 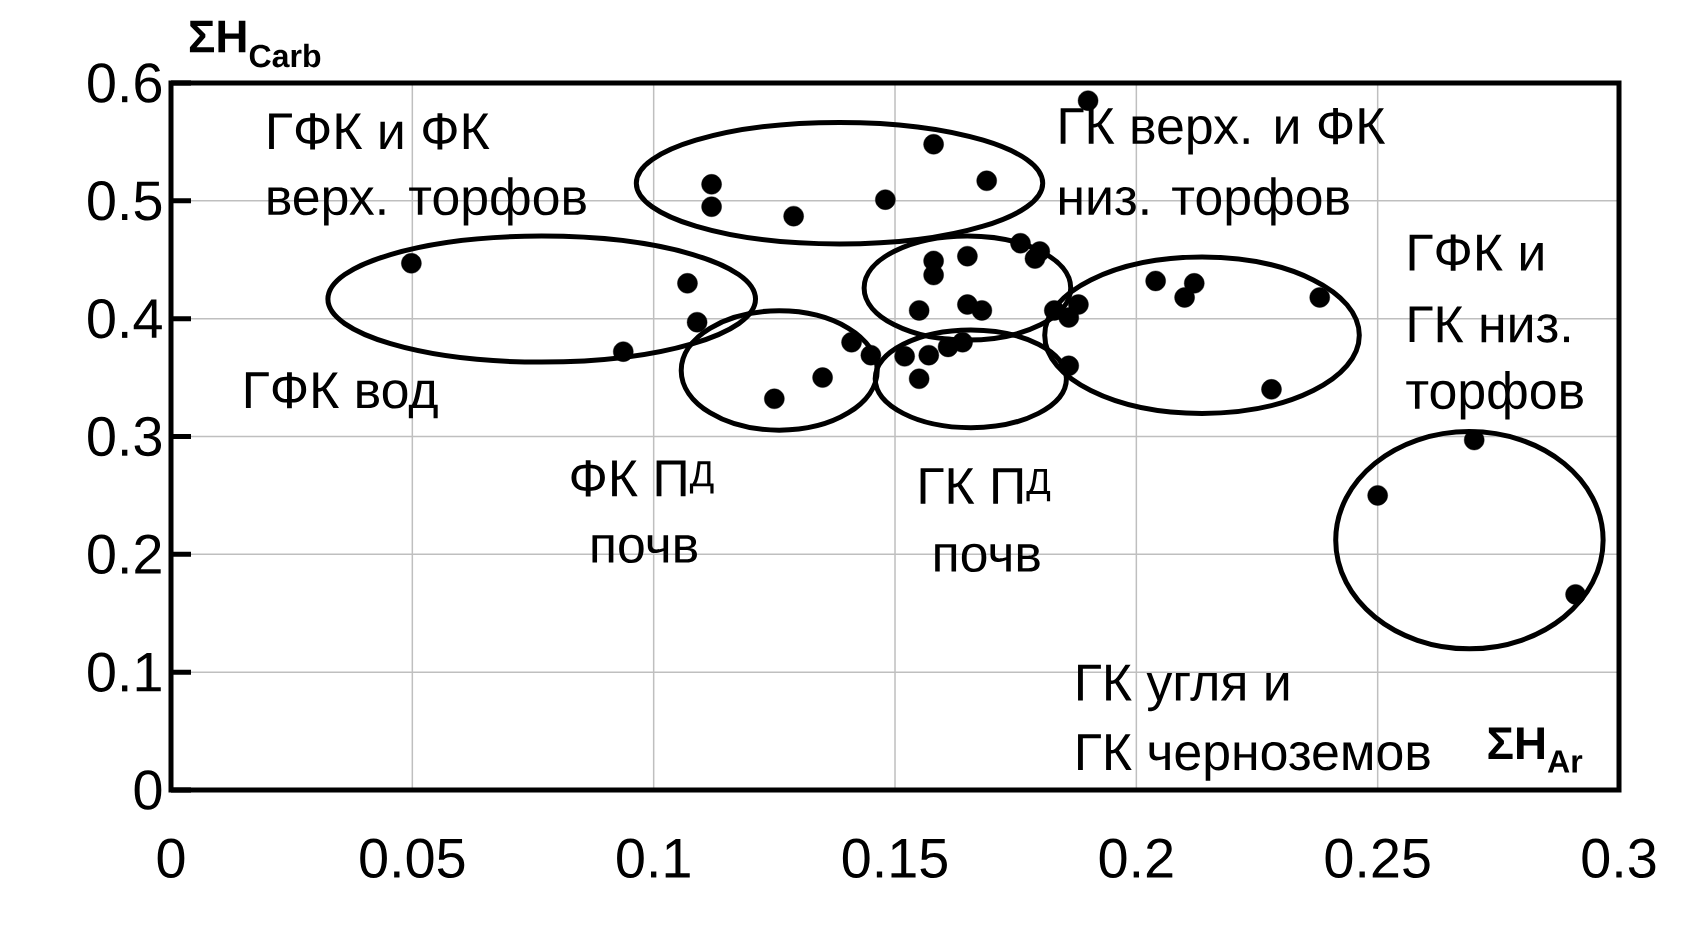 I want to click on x-axis-title: ΣH$_{Ar}$, so click(x=1535, y=750).